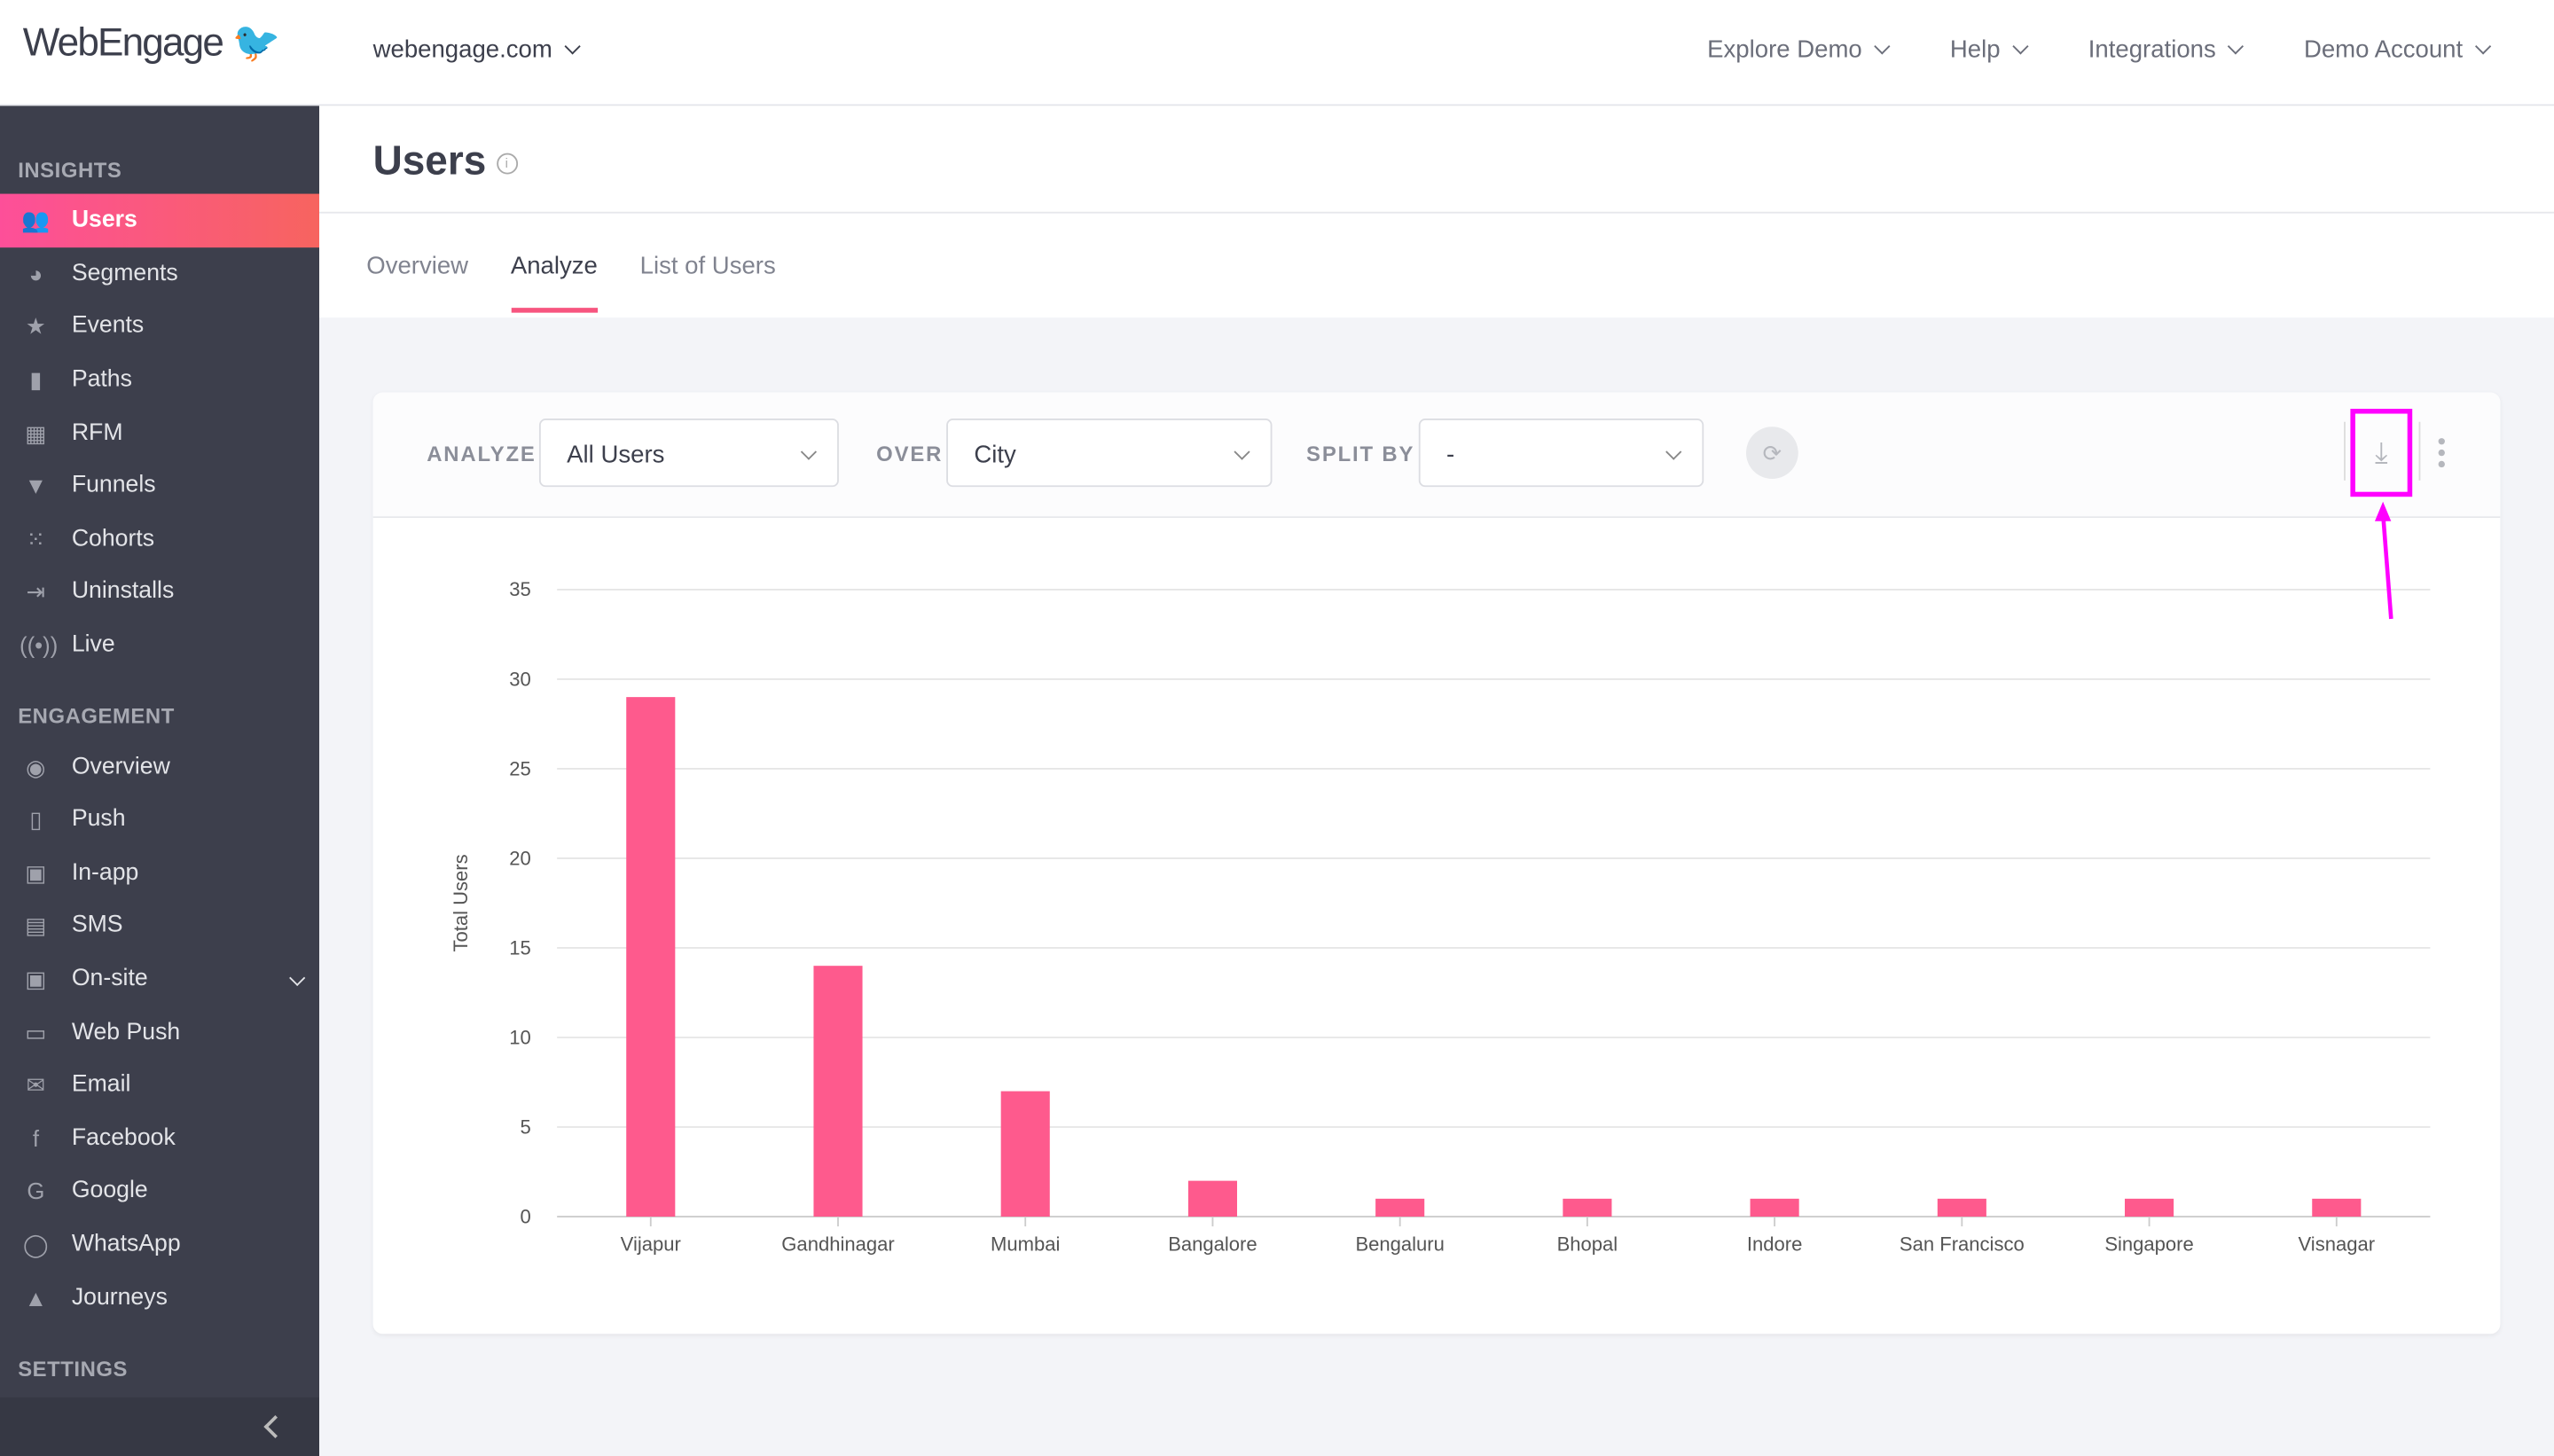 The height and width of the screenshot is (1456, 2554). I want to click on collapse-sidebar-button, so click(159, 1426).